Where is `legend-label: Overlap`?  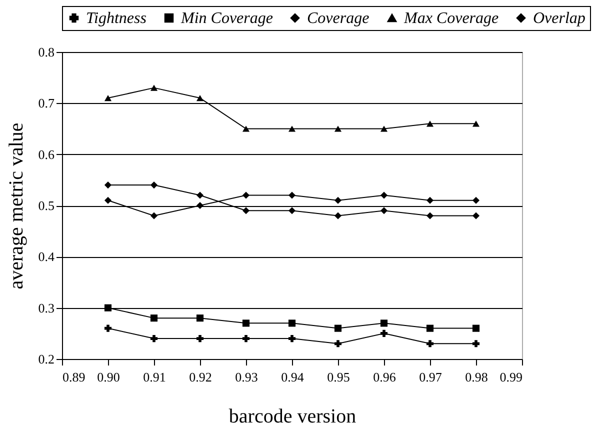
legend-label: Overlap is located at coordinates (559, 18).